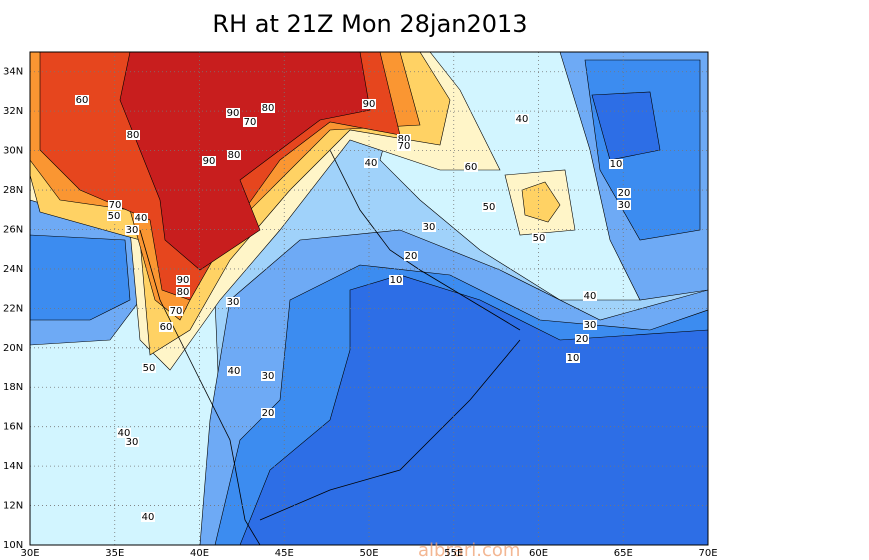 The image size is (869, 560). Describe the element at coordinates (13, 190) in the screenshot. I see `y-tick-label: 28N` at that location.